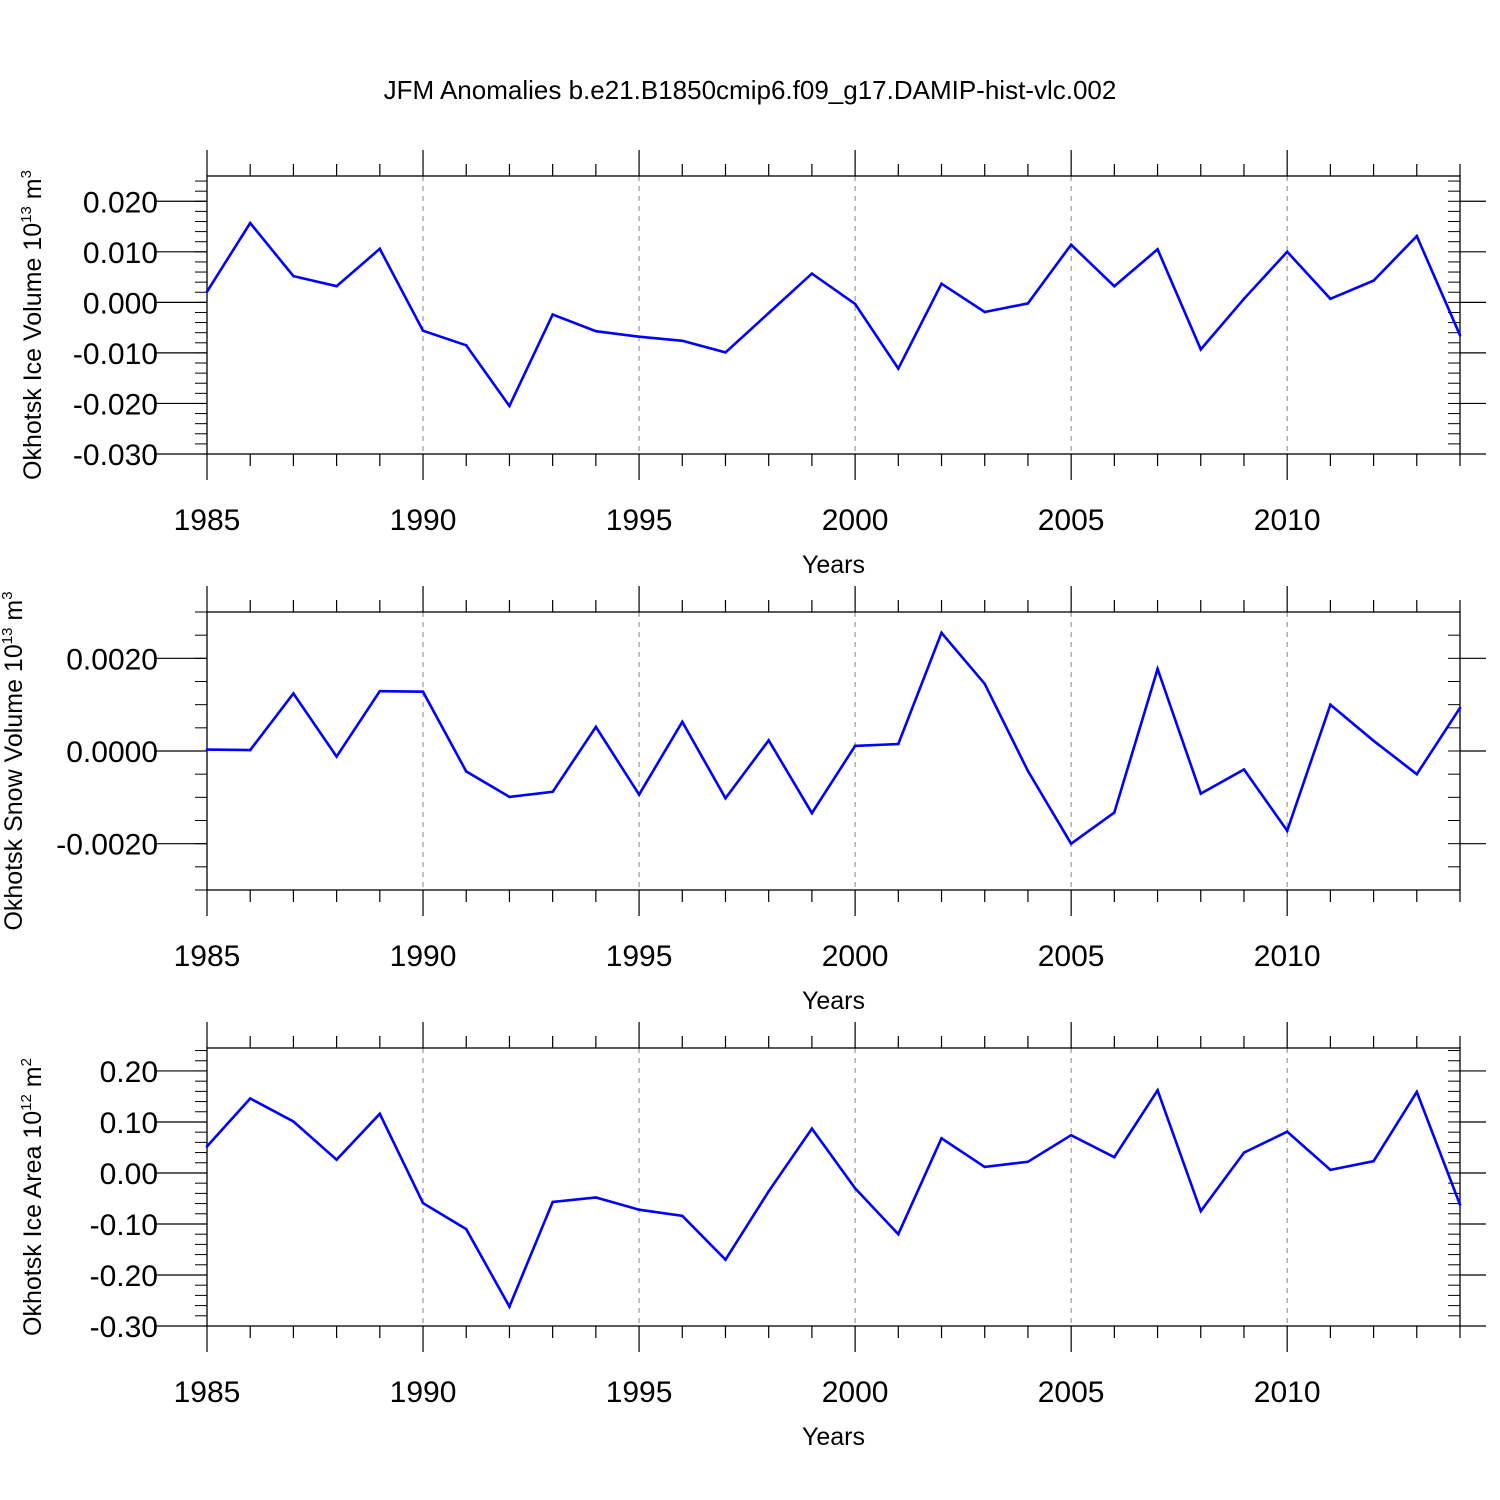 This screenshot has height=1500, width=1500. Describe the element at coordinates (14, 787) in the screenshot. I see `y-label-text: Okhotsk Snow Volume 10` at that location.